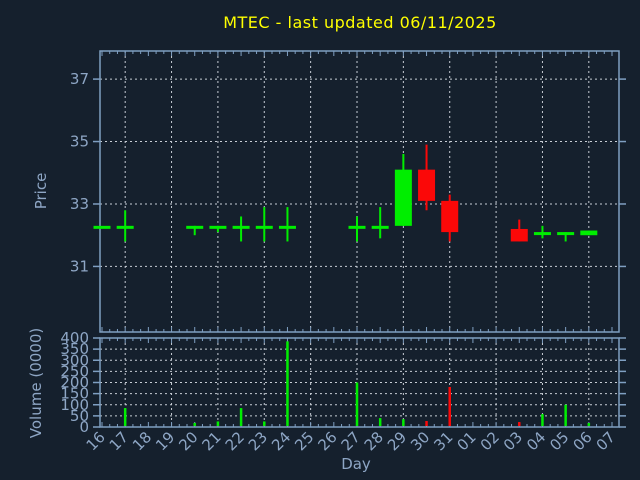 This screenshot has width=640, height=480. I want to click on volume-tick-label: 100, so click(74, 405).